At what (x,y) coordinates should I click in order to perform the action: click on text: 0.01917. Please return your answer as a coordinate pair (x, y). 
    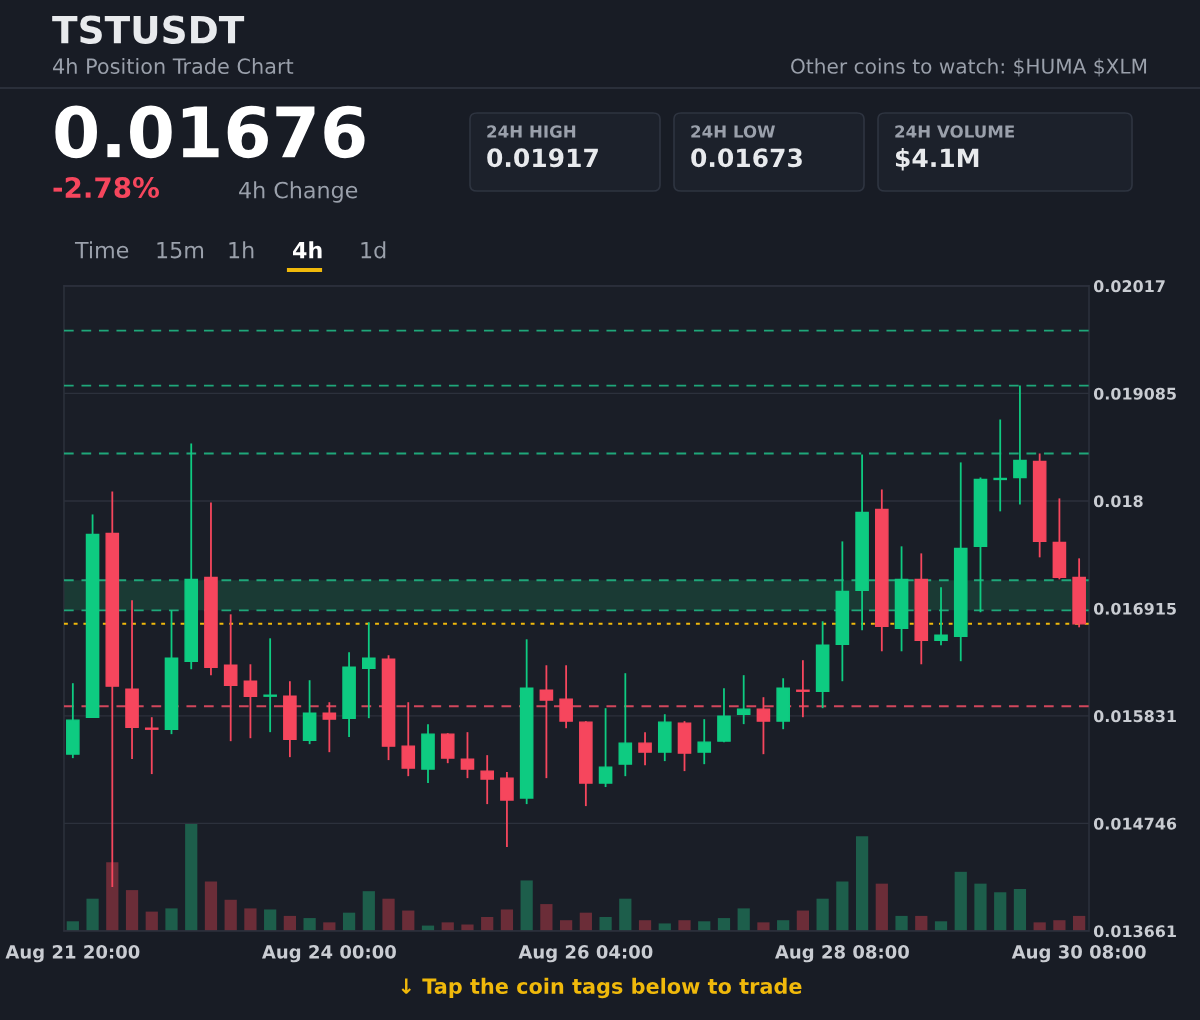
    Looking at the image, I should click on (542, 158).